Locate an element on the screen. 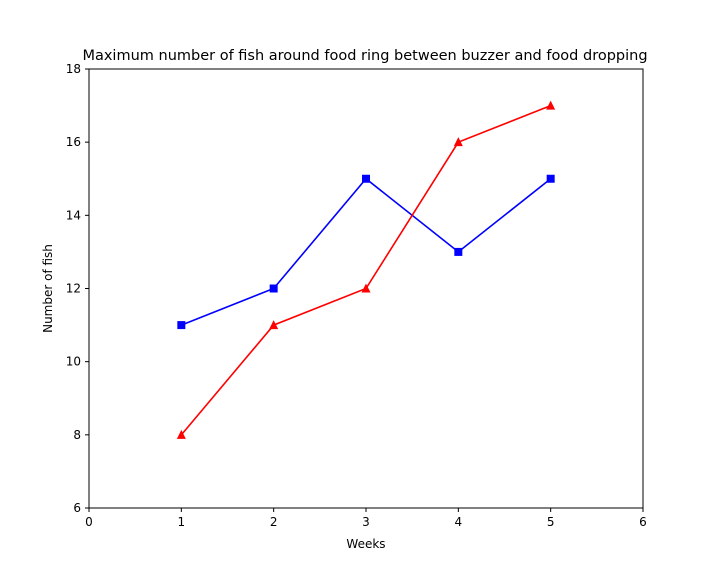 Image resolution: width=714 pixels, height=571 pixels. x-tick-label: 4 is located at coordinates (459, 522).